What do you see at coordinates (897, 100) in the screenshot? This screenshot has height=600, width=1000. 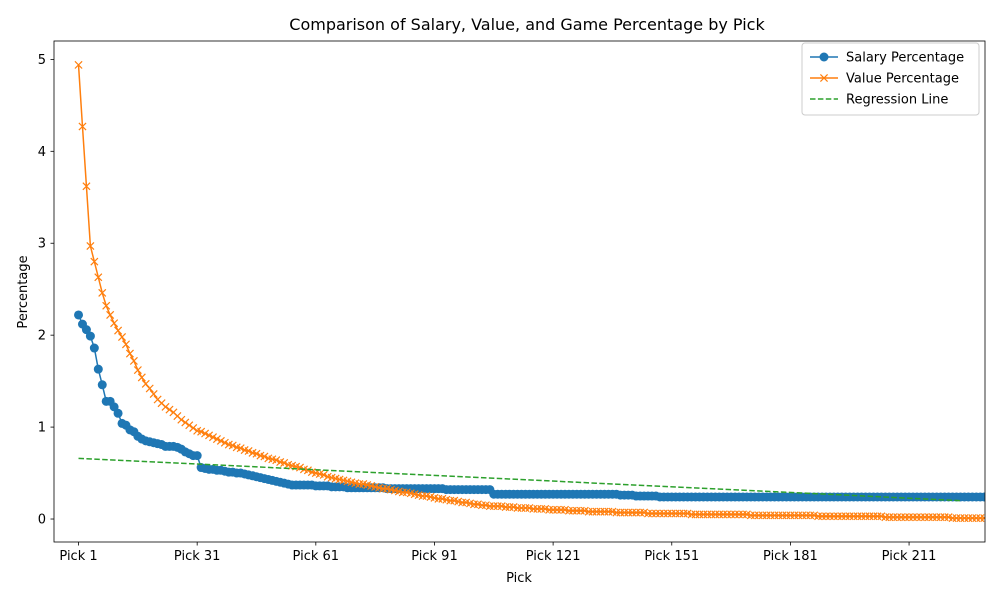 I see `legend-regression-line-label: Regression Line` at bounding box center [897, 100].